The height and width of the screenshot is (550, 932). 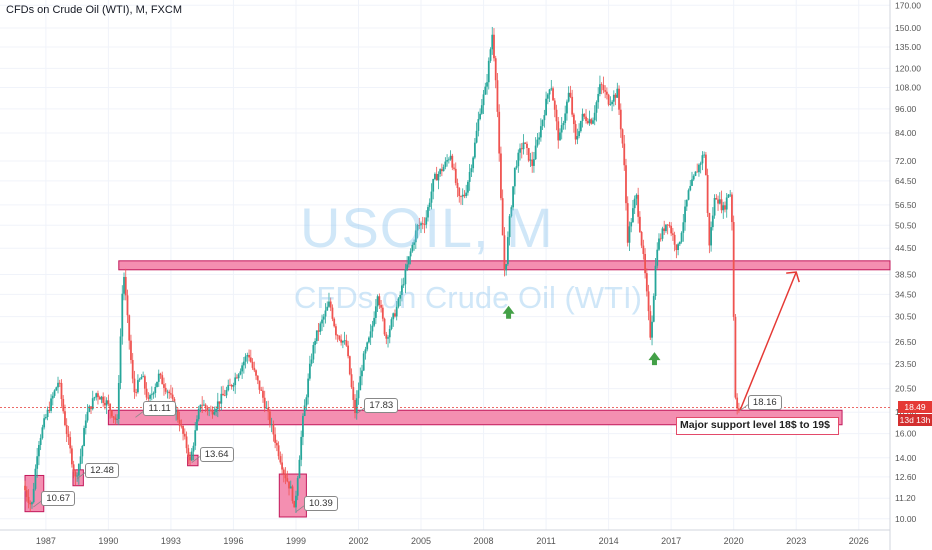 I want to click on x-tick-label: 2005, so click(x=421, y=541).